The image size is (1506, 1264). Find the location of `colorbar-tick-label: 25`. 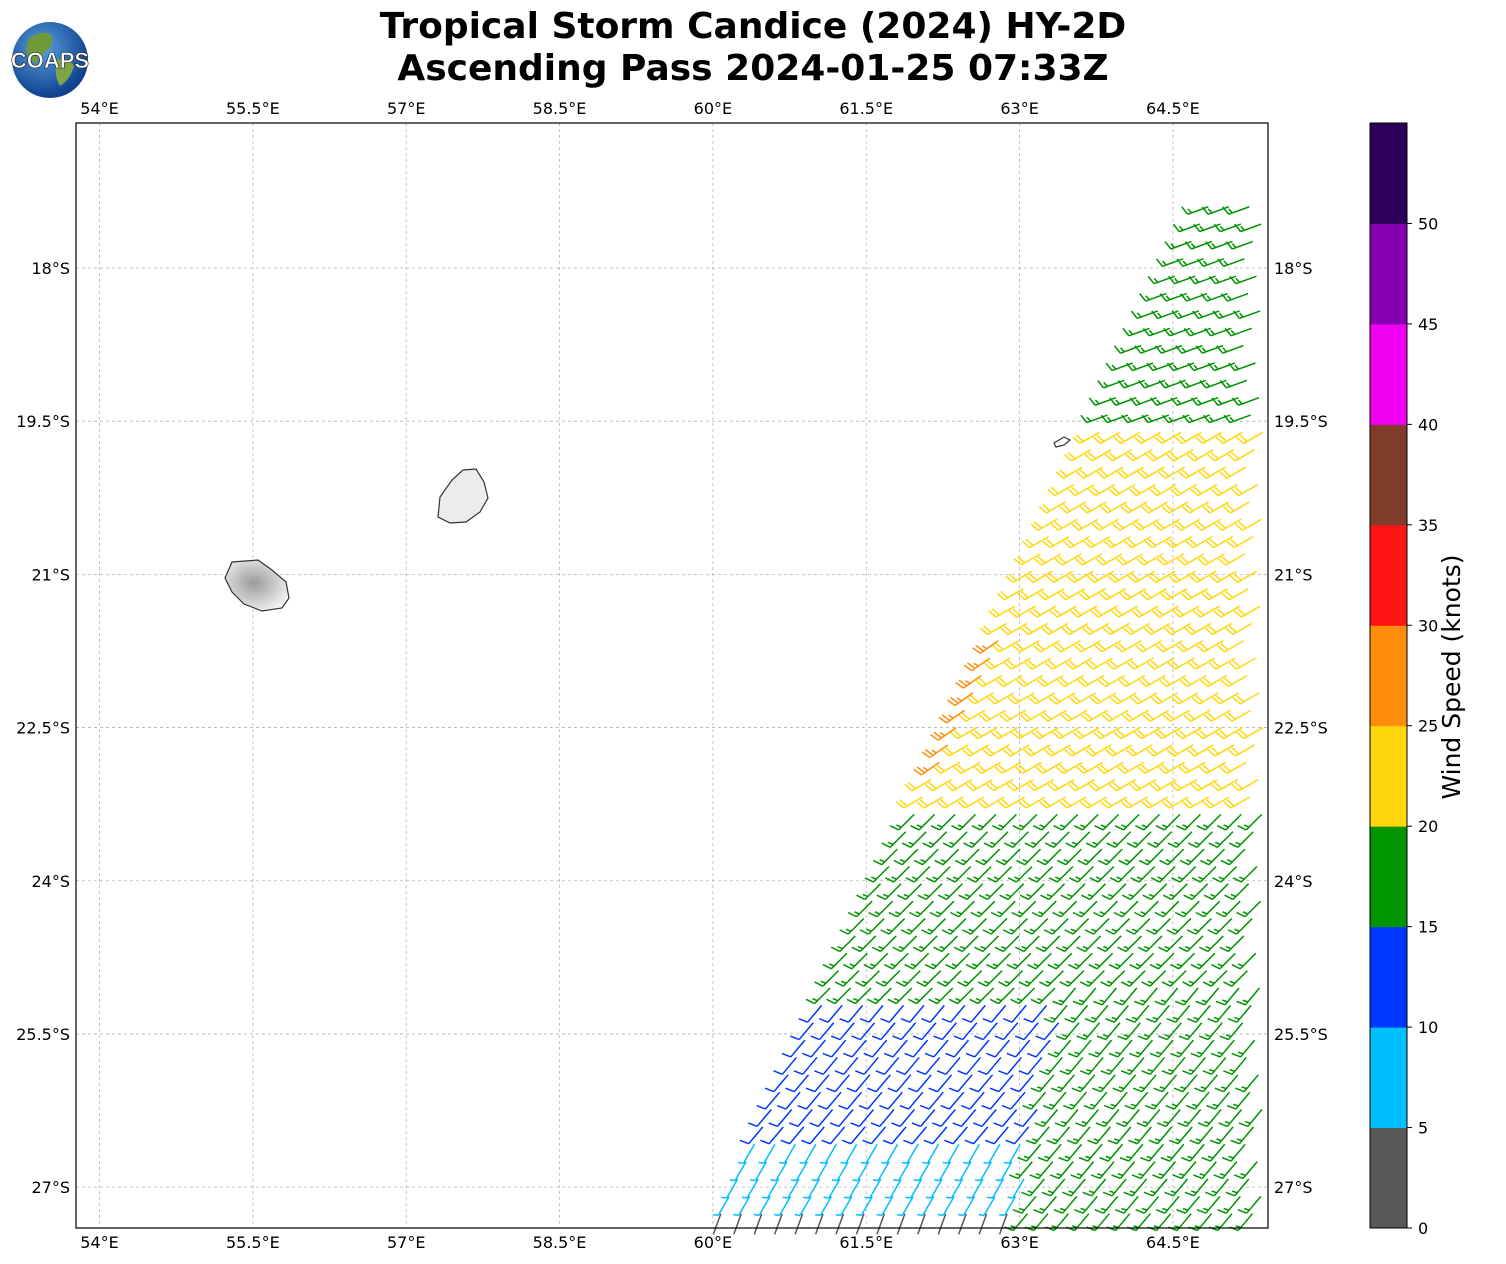

colorbar-tick-label: 25 is located at coordinates (1428, 726).